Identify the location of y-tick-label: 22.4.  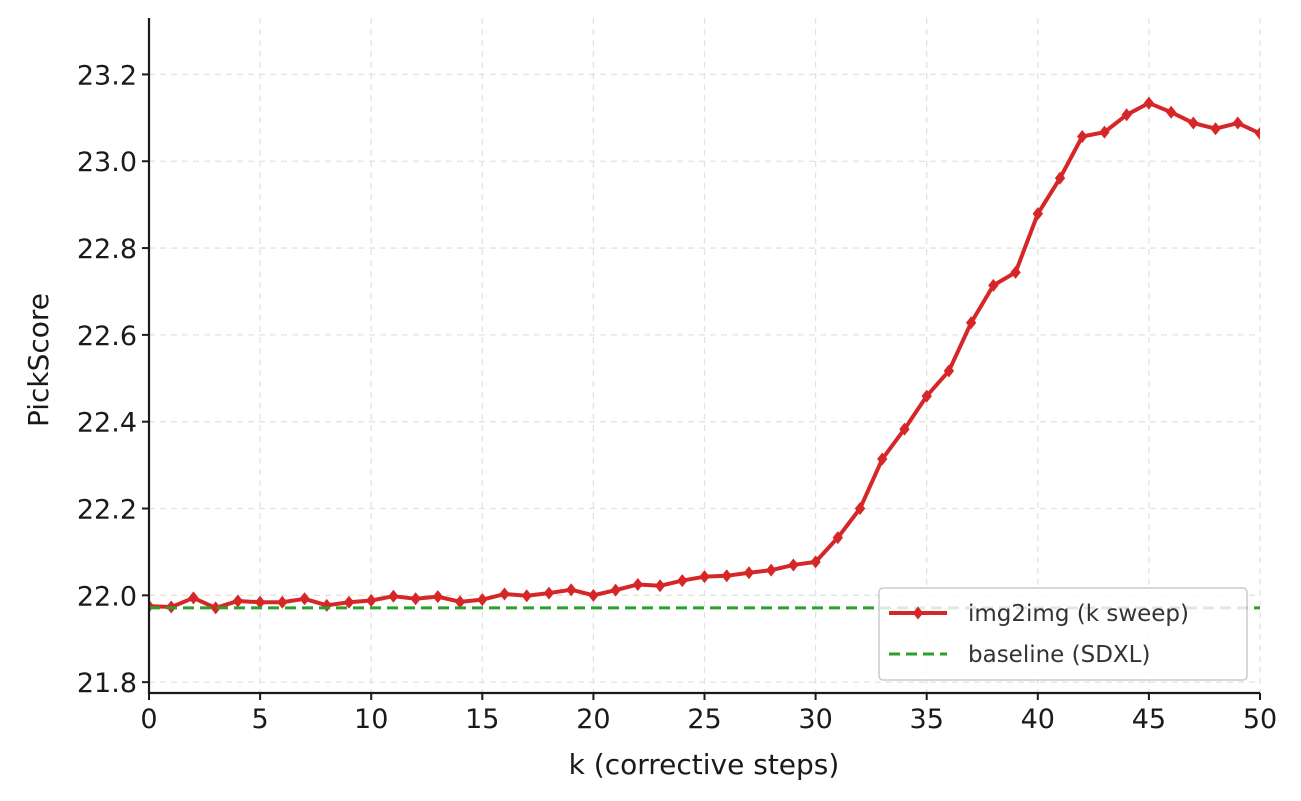
(107, 423).